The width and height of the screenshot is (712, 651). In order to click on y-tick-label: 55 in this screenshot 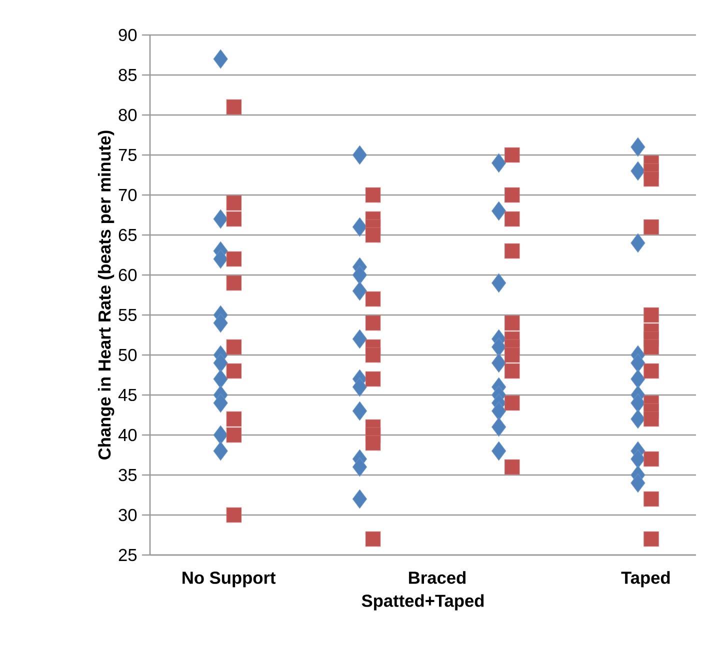, I will do `click(127, 315)`.